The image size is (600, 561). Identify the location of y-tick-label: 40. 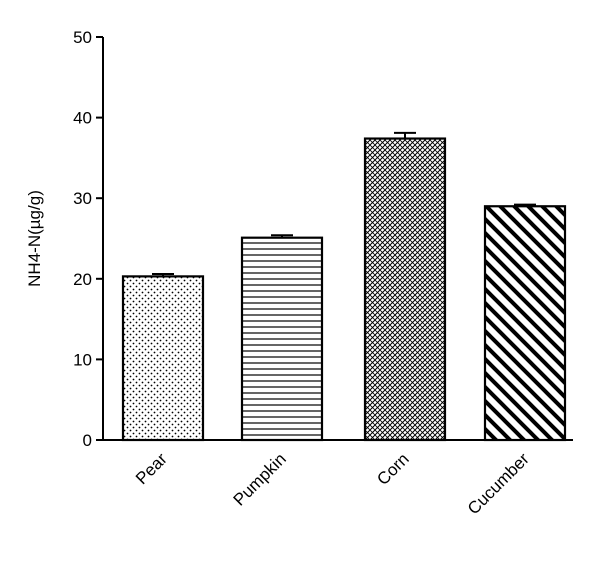
(82, 118).